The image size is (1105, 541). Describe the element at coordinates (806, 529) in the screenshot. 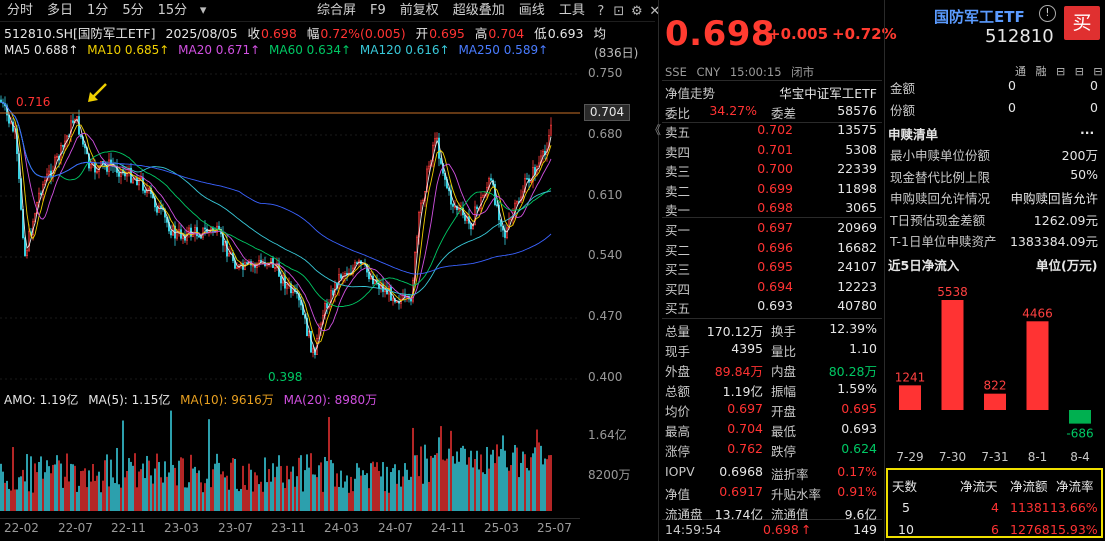

I see `tick-up-arrow-icon: ↑` at that location.